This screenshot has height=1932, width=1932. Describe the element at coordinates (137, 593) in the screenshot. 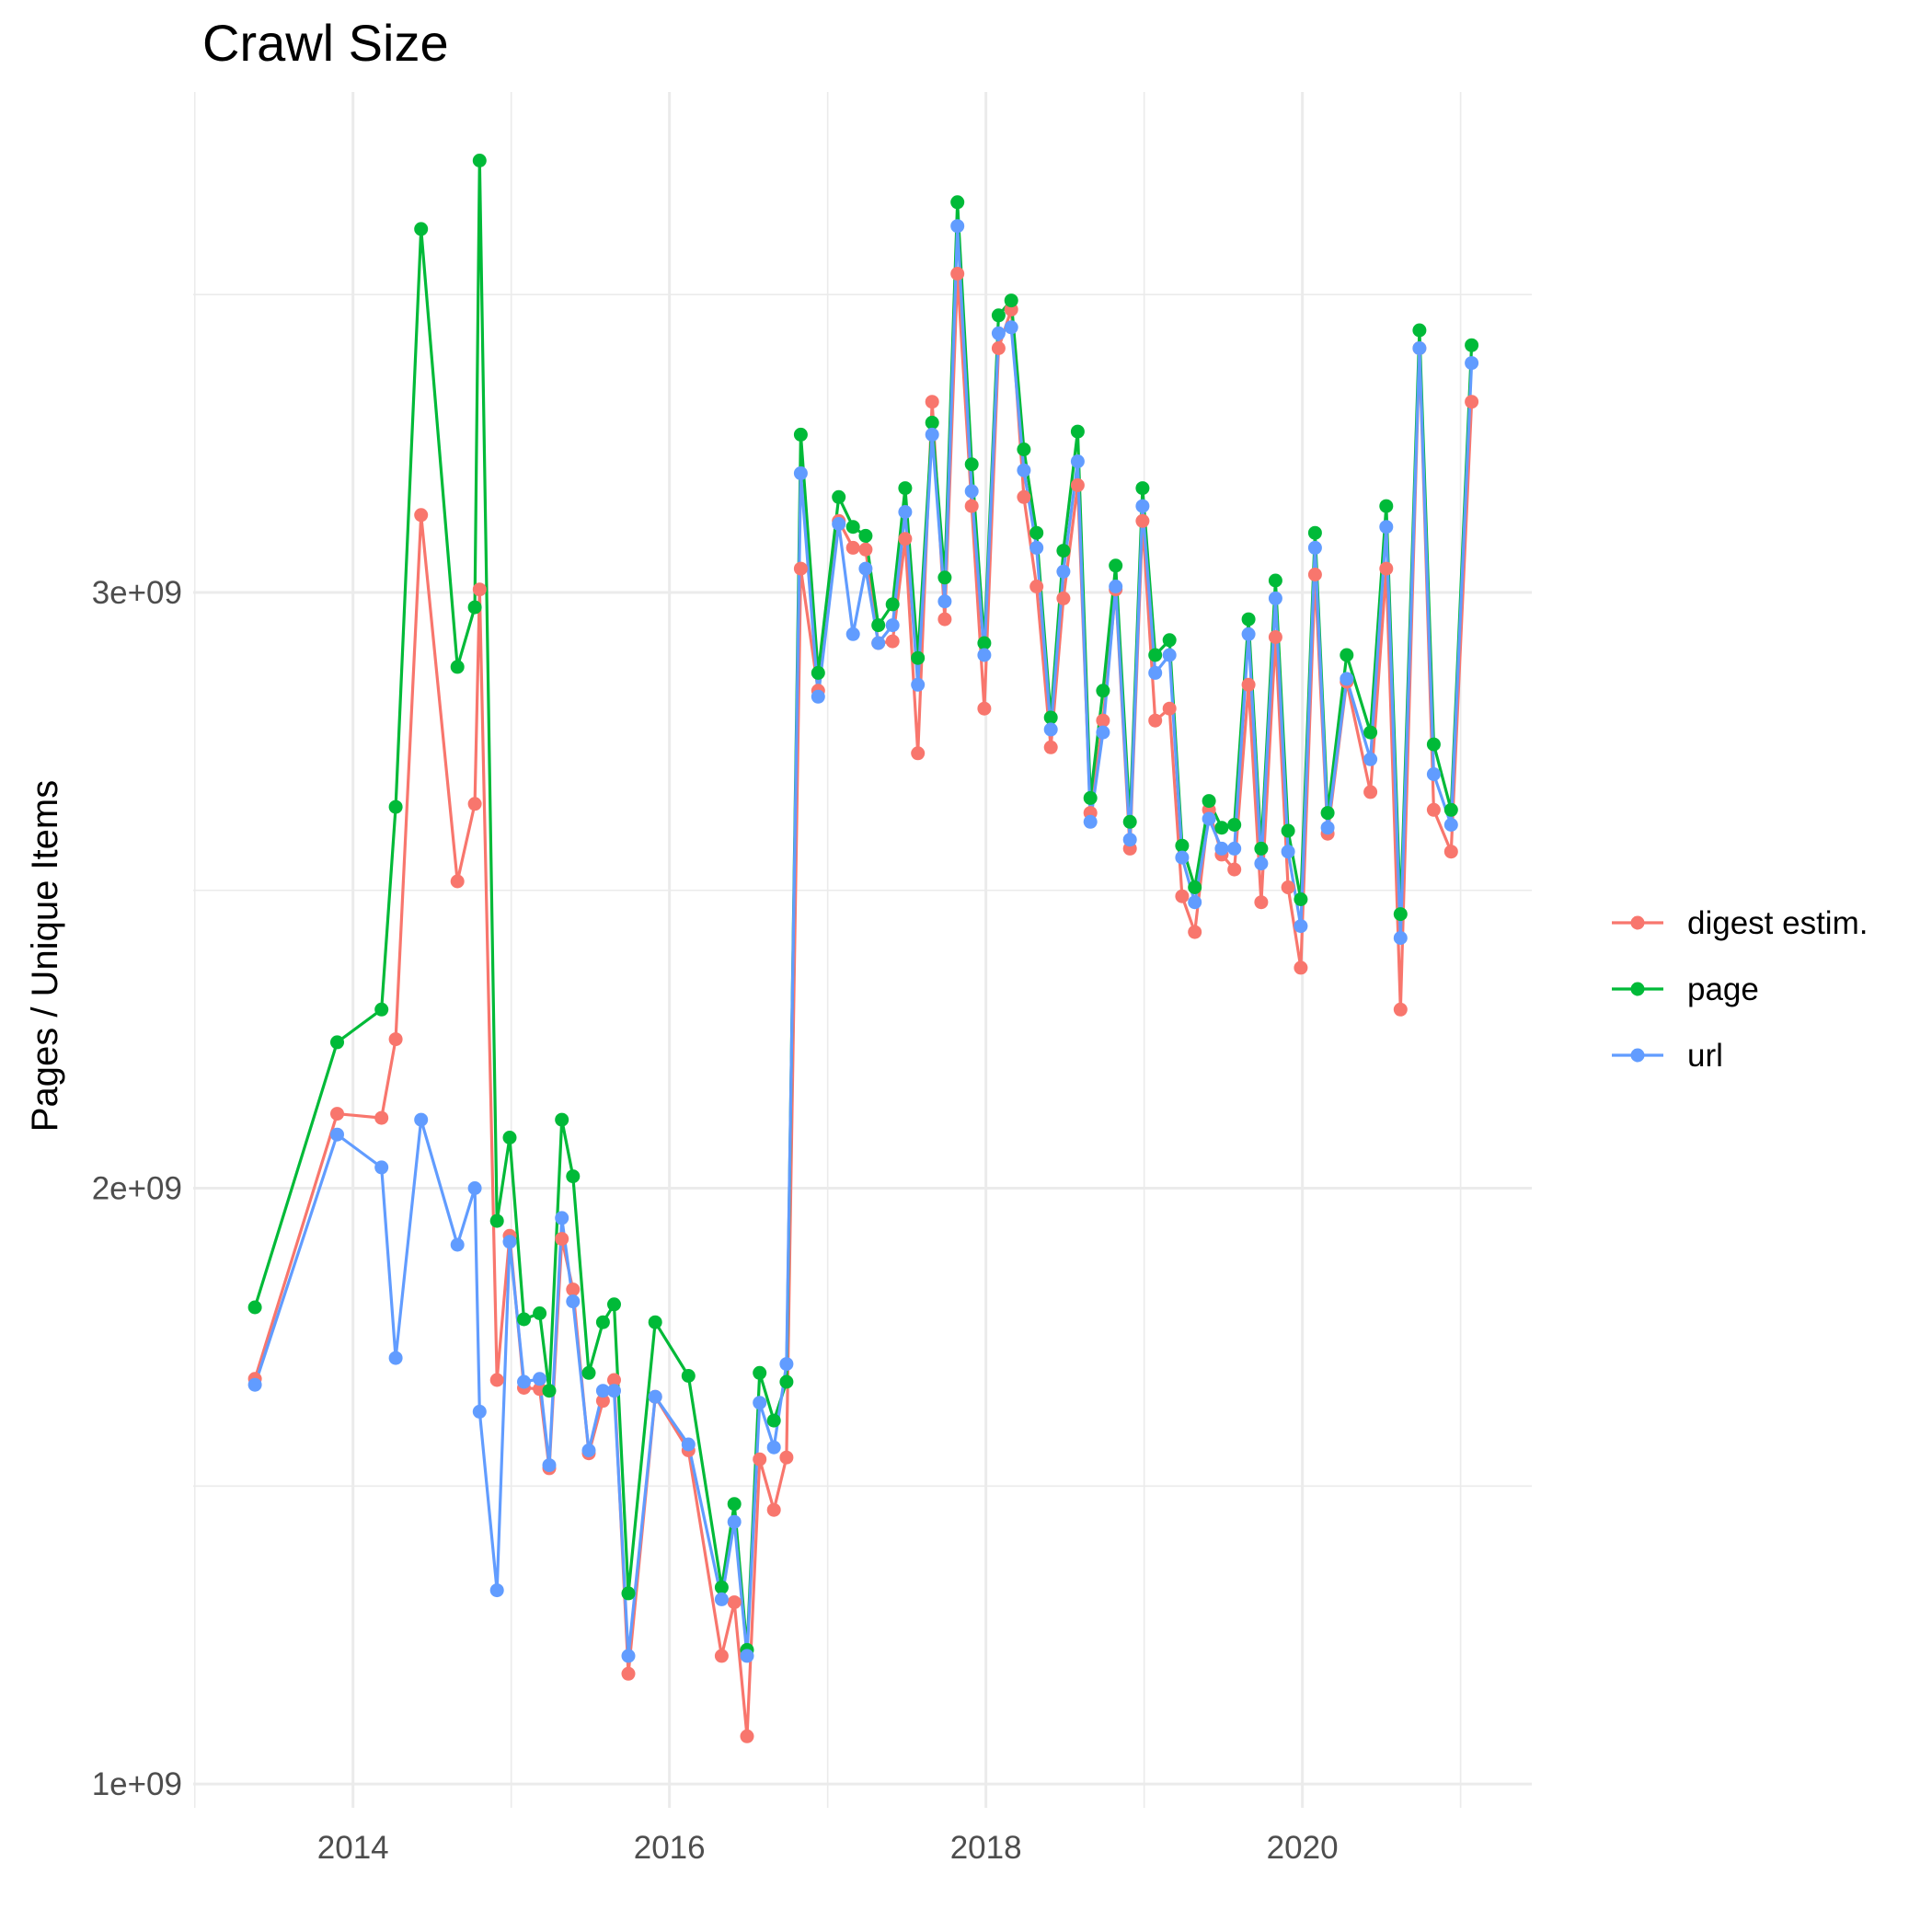

I see `y-tick-label: 3e+09` at that location.